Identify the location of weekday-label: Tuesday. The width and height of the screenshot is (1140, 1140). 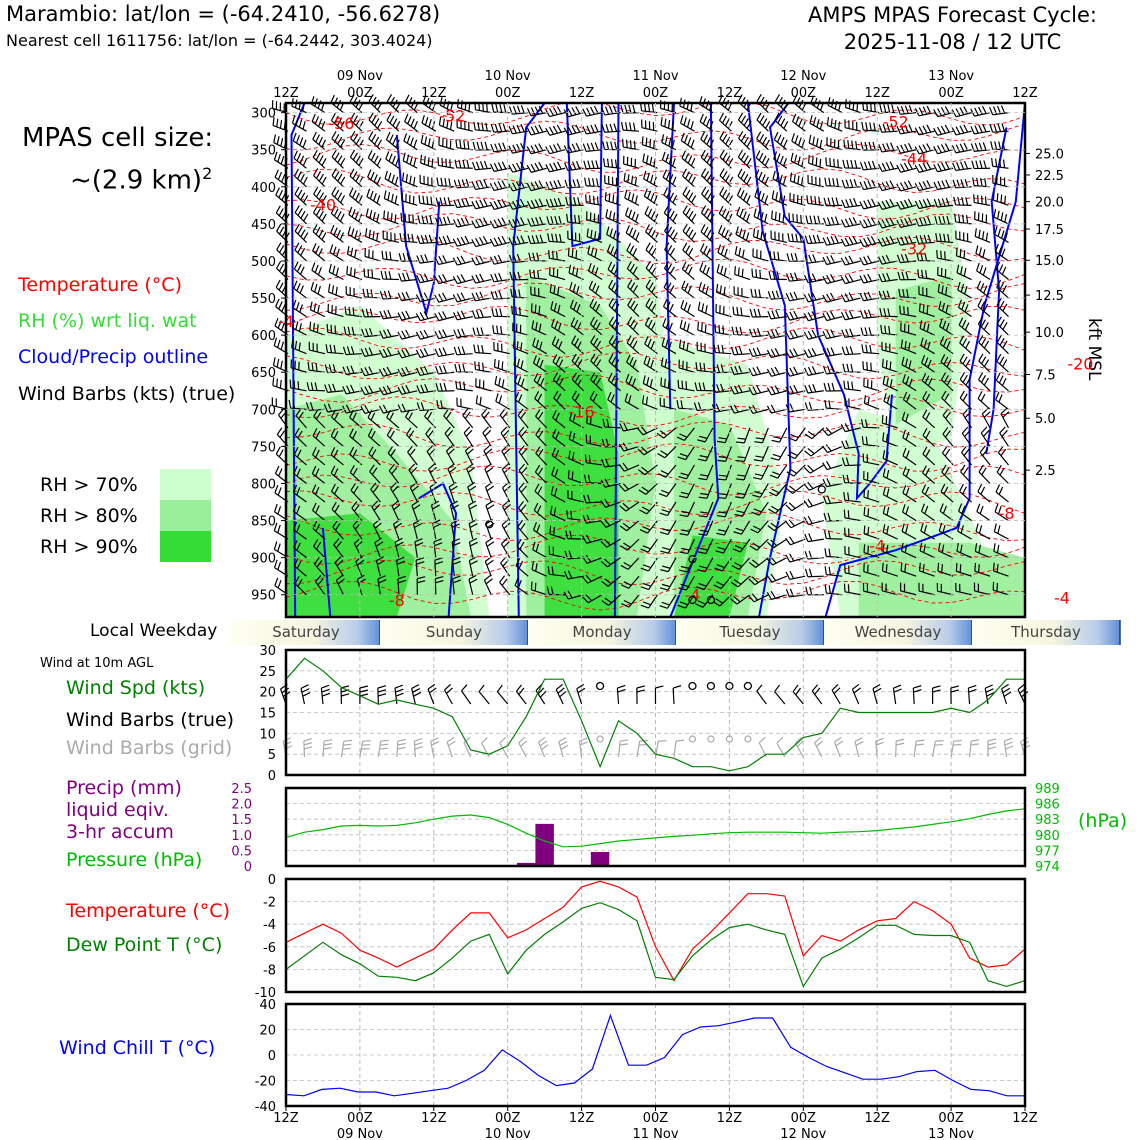
(749, 632).